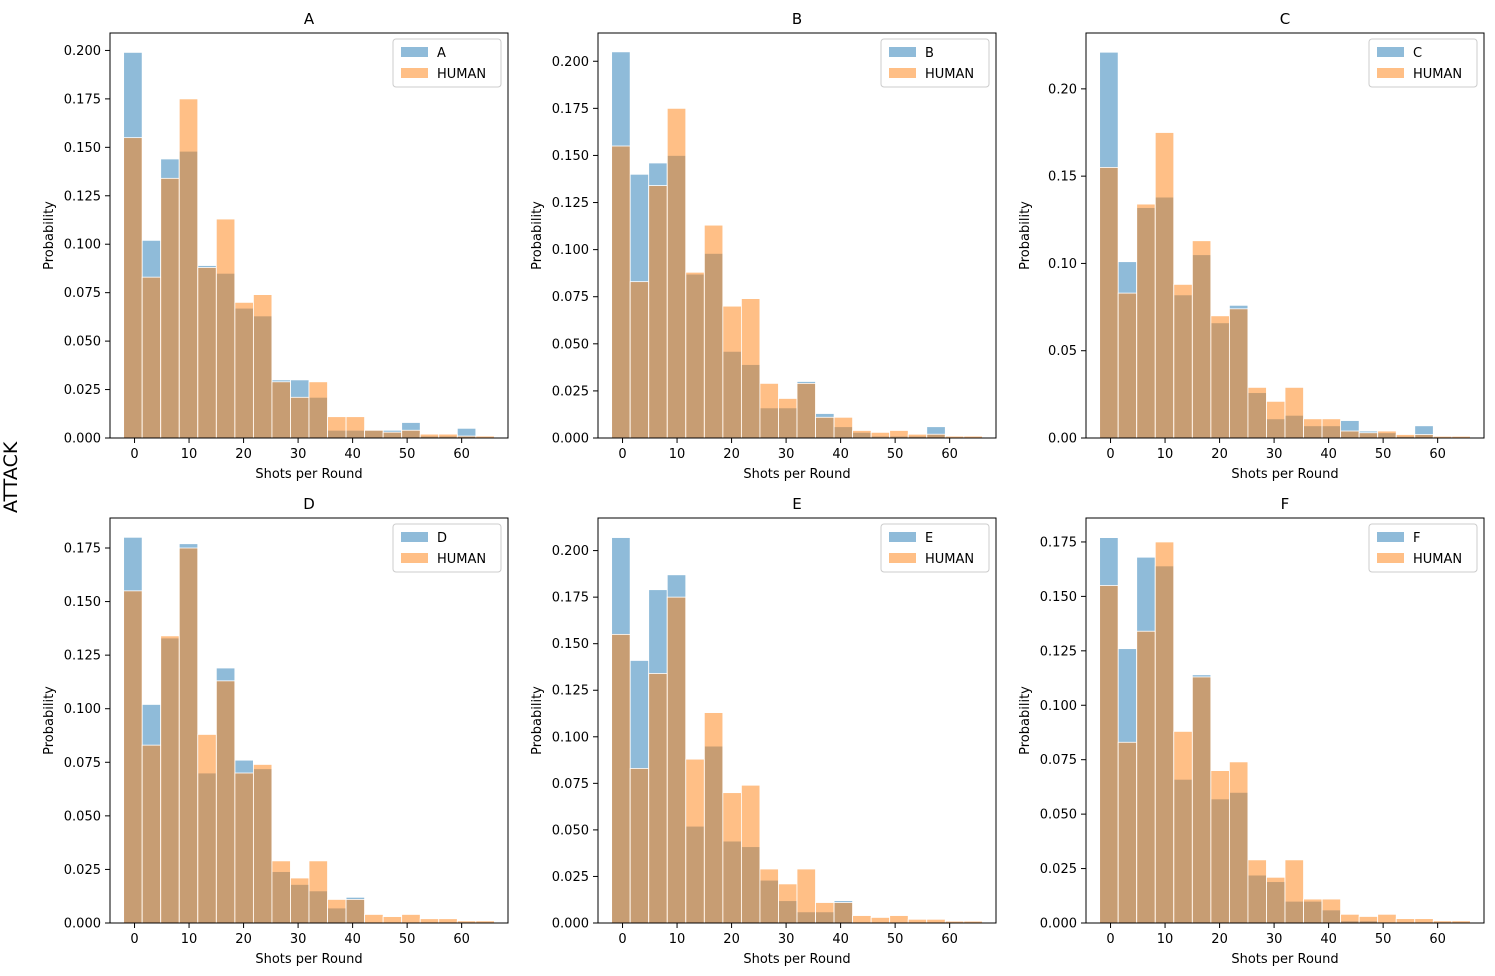  What do you see at coordinates (1423, 63) in the screenshot?
I see `legend: C HUMAN` at bounding box center [1423, 63].